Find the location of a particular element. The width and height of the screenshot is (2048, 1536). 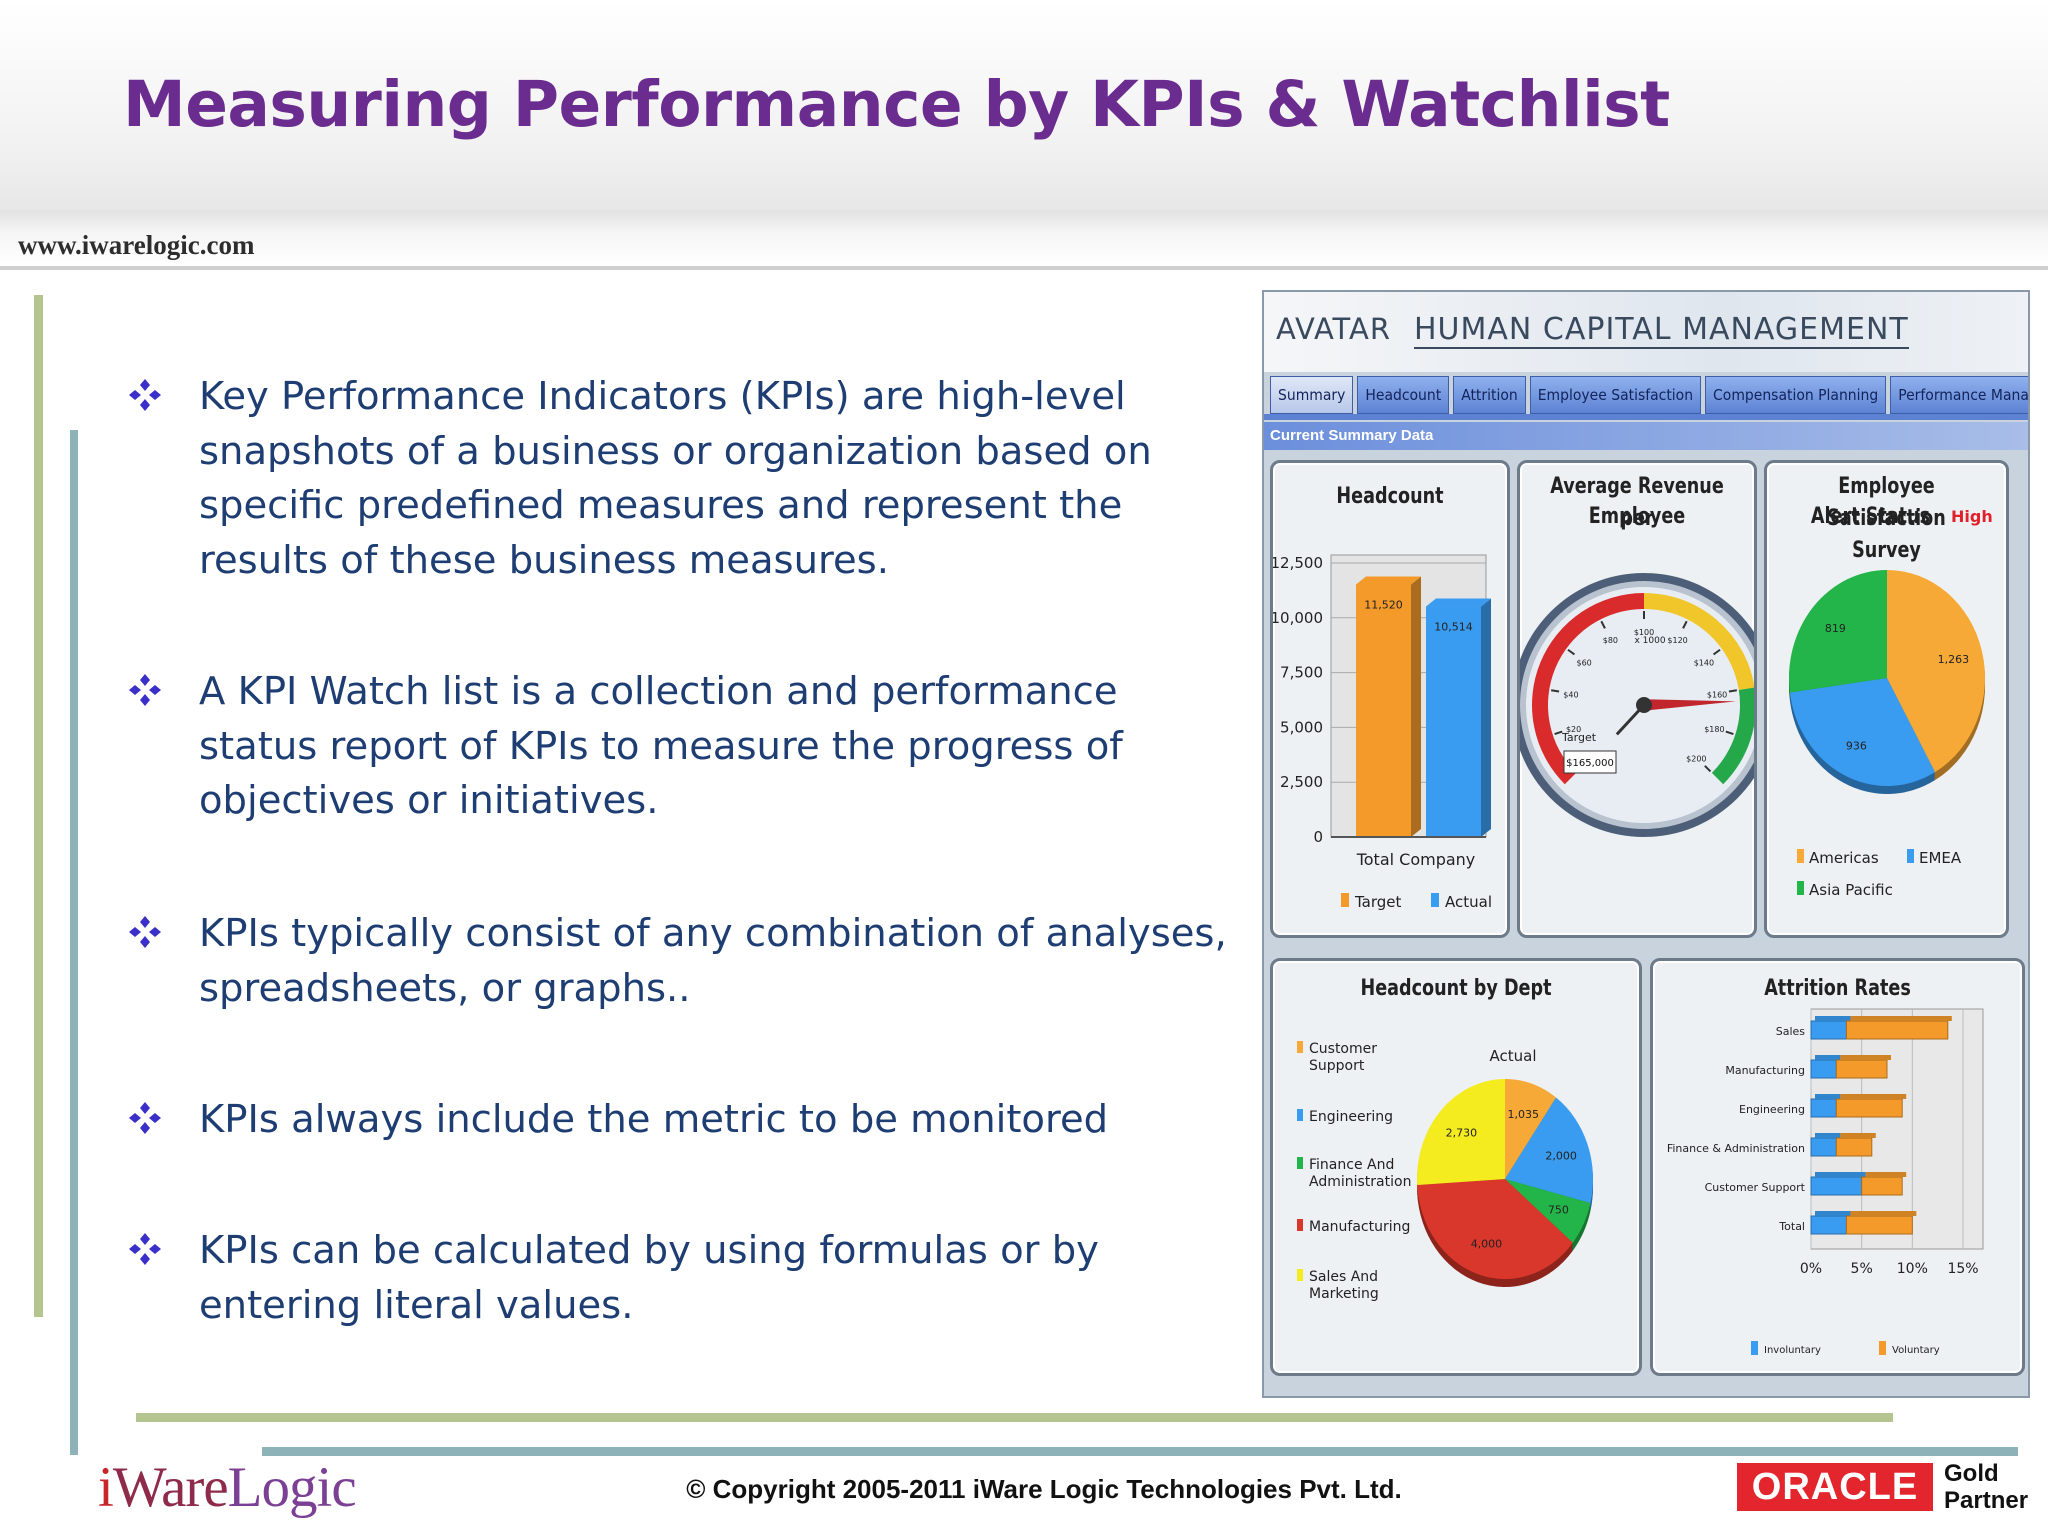

revenue-title-line2: Employee is located at coordinates (1637, 516).